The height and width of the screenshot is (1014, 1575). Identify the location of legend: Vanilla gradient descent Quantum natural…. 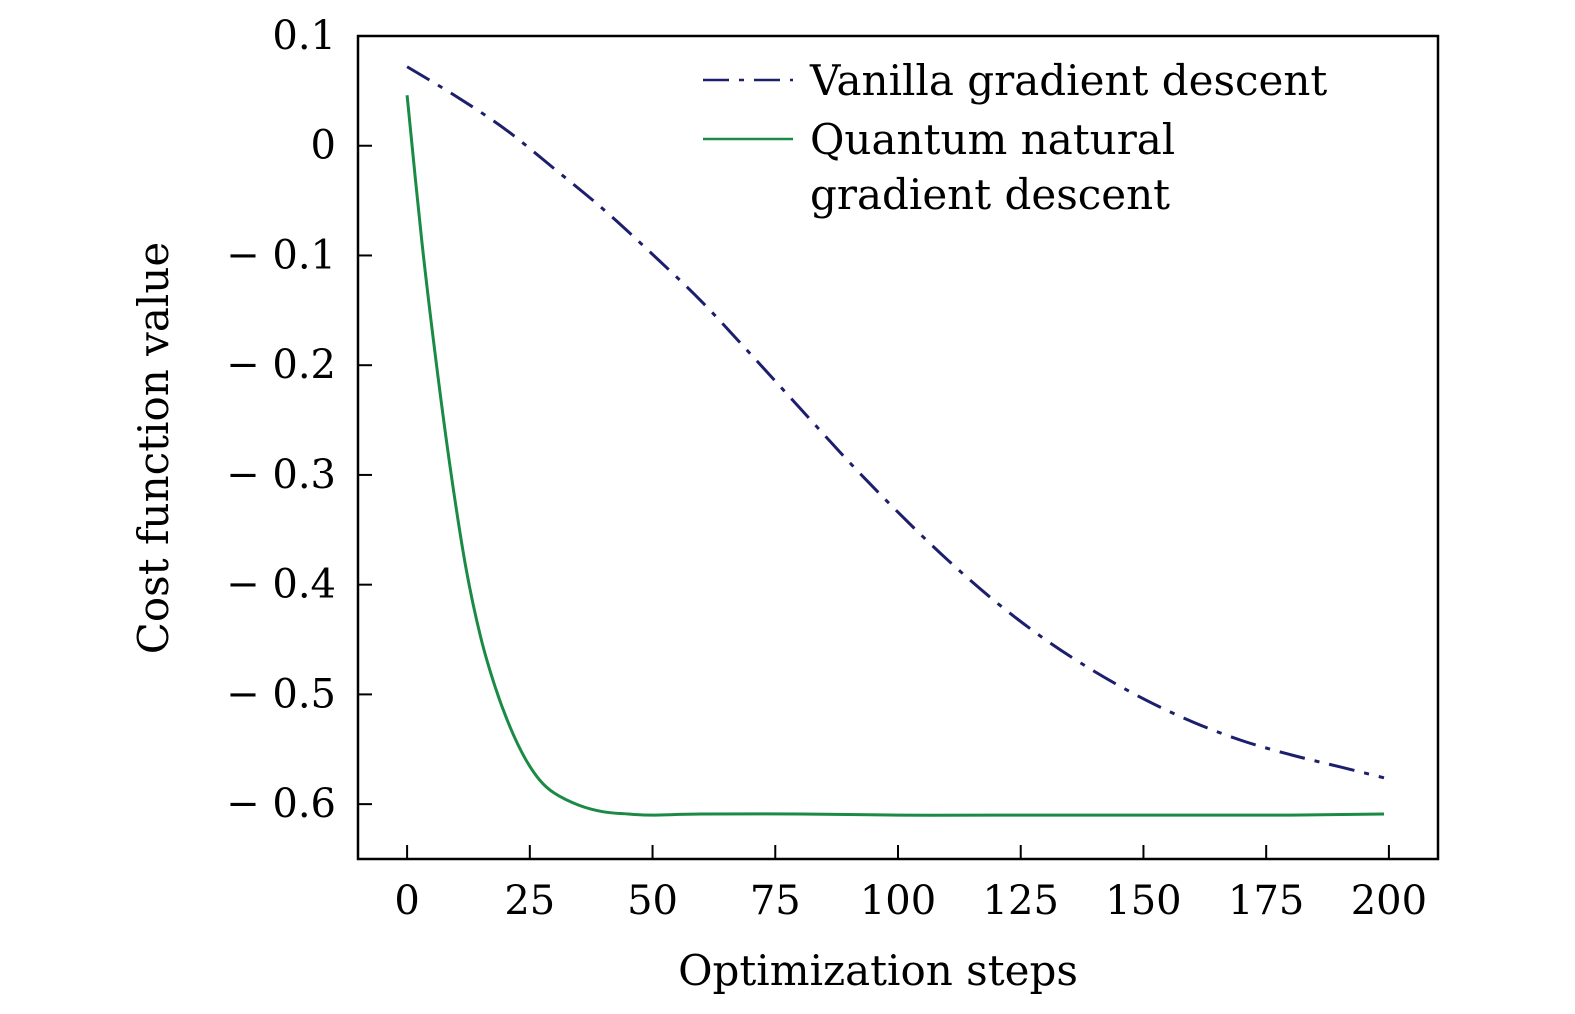
(1015, 137).